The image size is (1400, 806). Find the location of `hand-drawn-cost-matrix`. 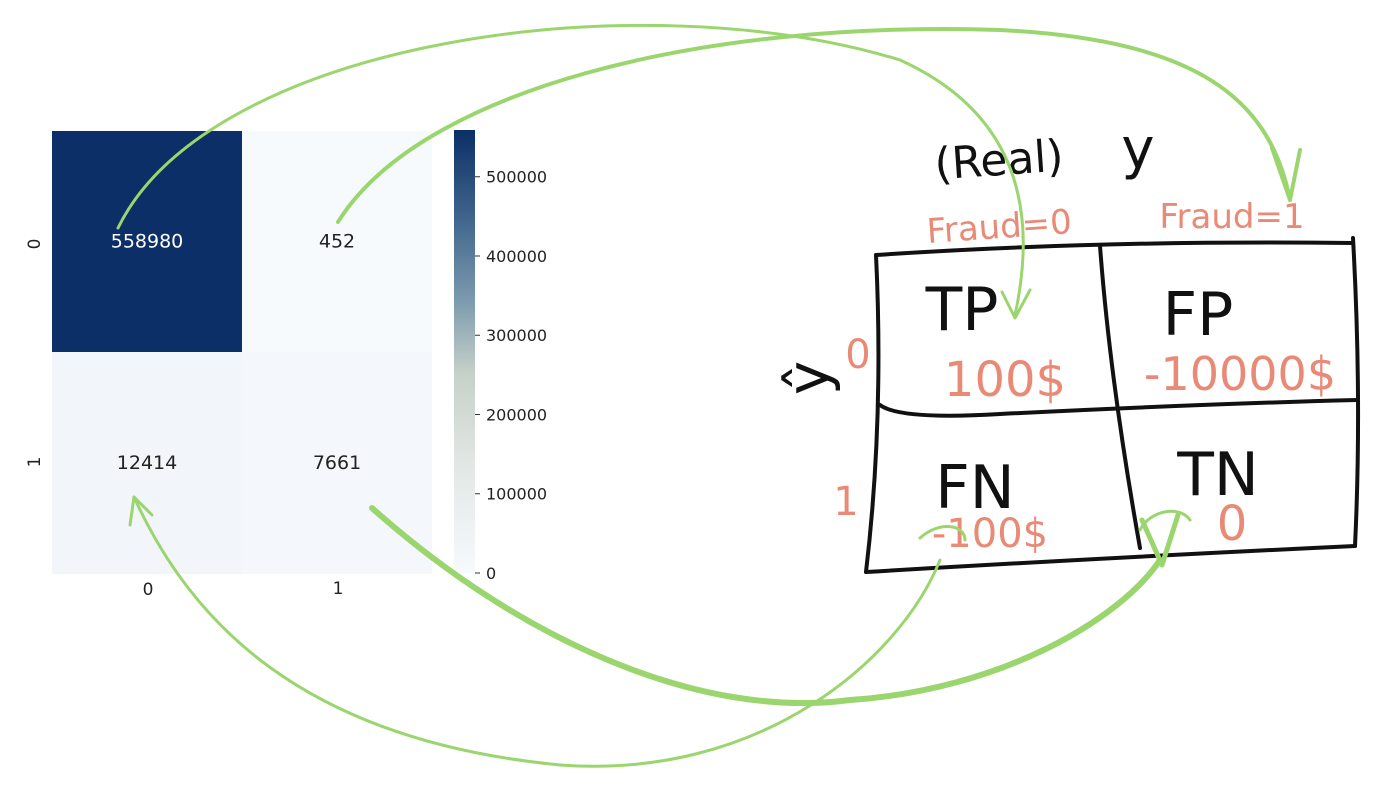

hand-drawn-cost-matrix is located at coordinates (1112, 405).